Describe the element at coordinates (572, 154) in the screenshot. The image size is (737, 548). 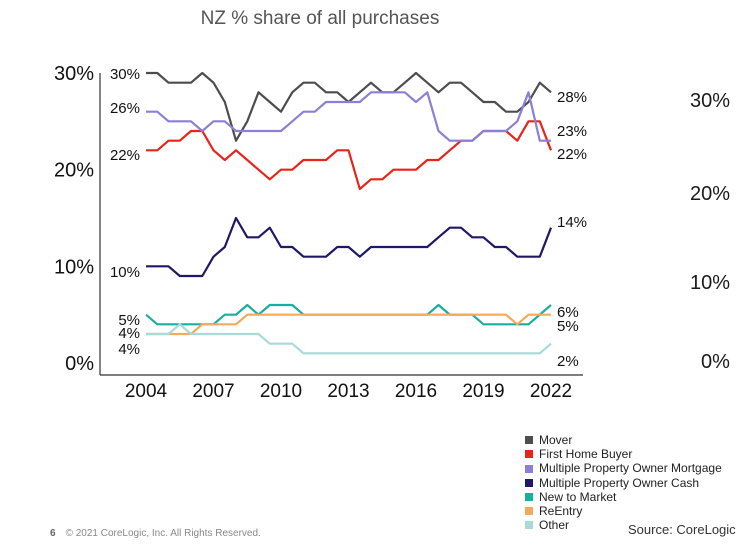
I see `series-end-label: 22%` at that location.